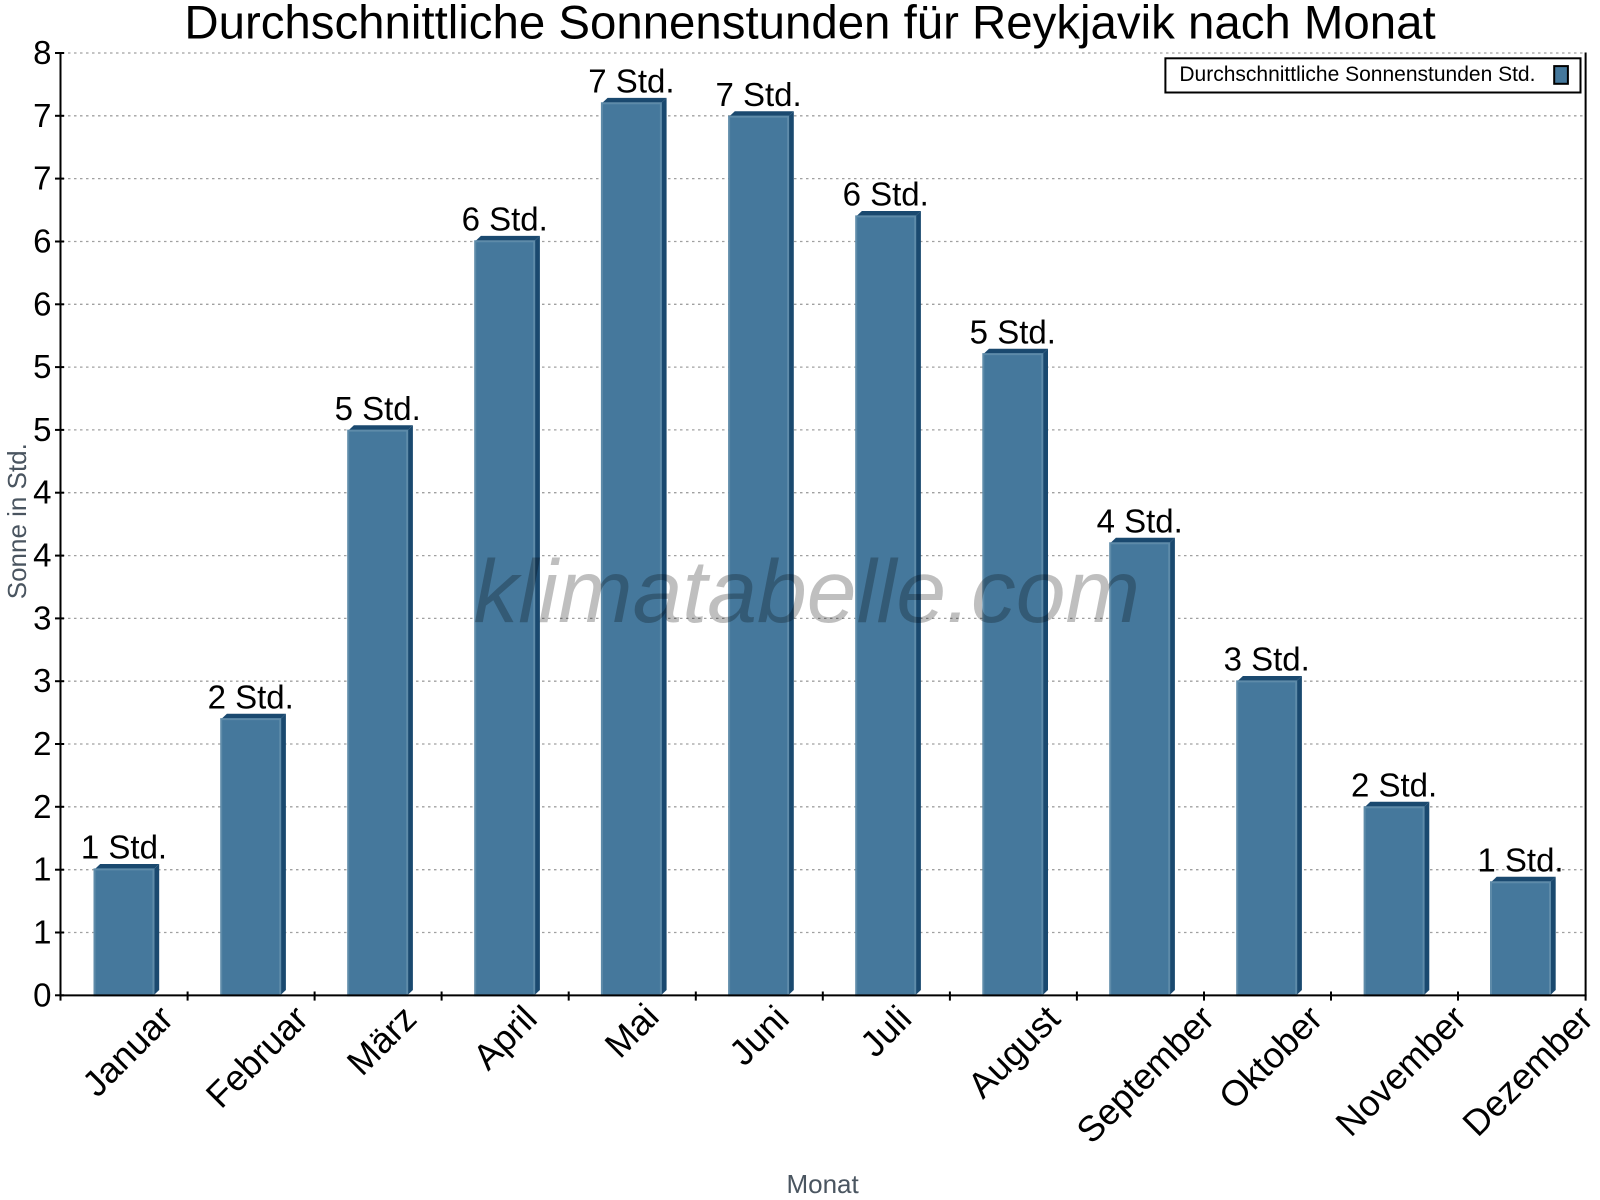  Describe the element at coordinates (822, 1184) in the screenshot. I see `svg-text: Monat` at that location.